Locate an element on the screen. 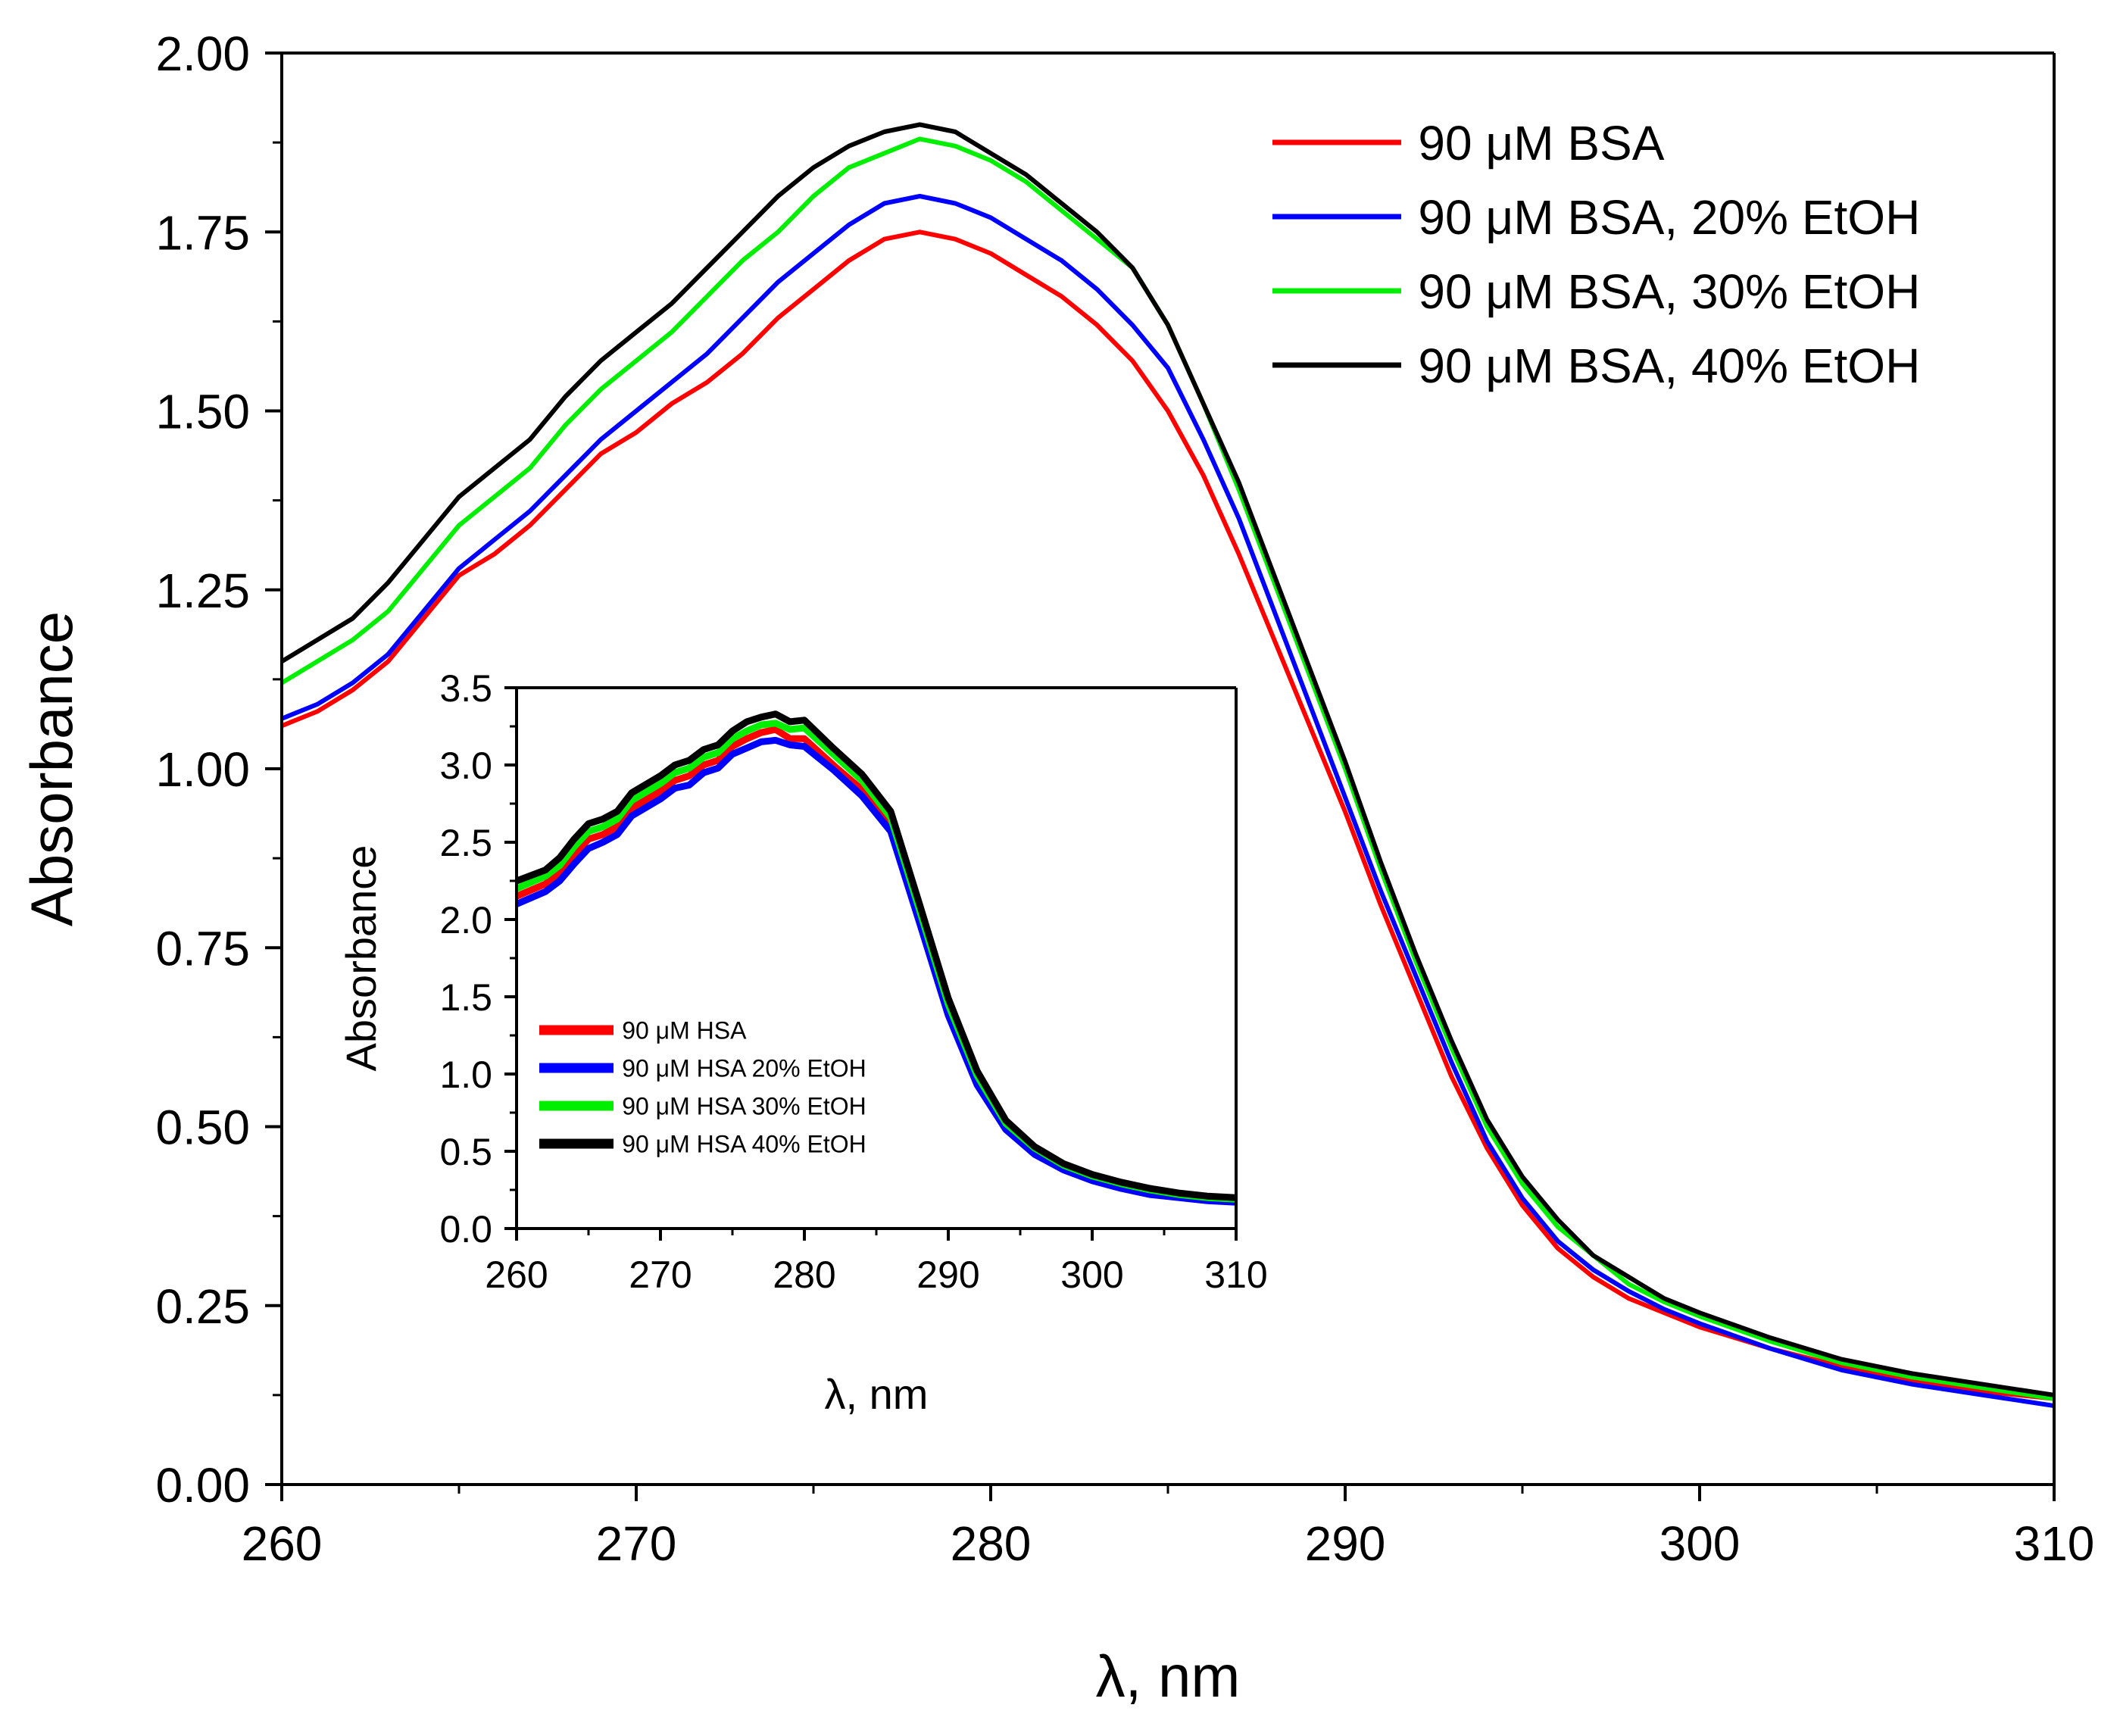 This screenshot has width=2120, height=1736. main-x-tick-label: 260 is located at coordinates (282, 1543).